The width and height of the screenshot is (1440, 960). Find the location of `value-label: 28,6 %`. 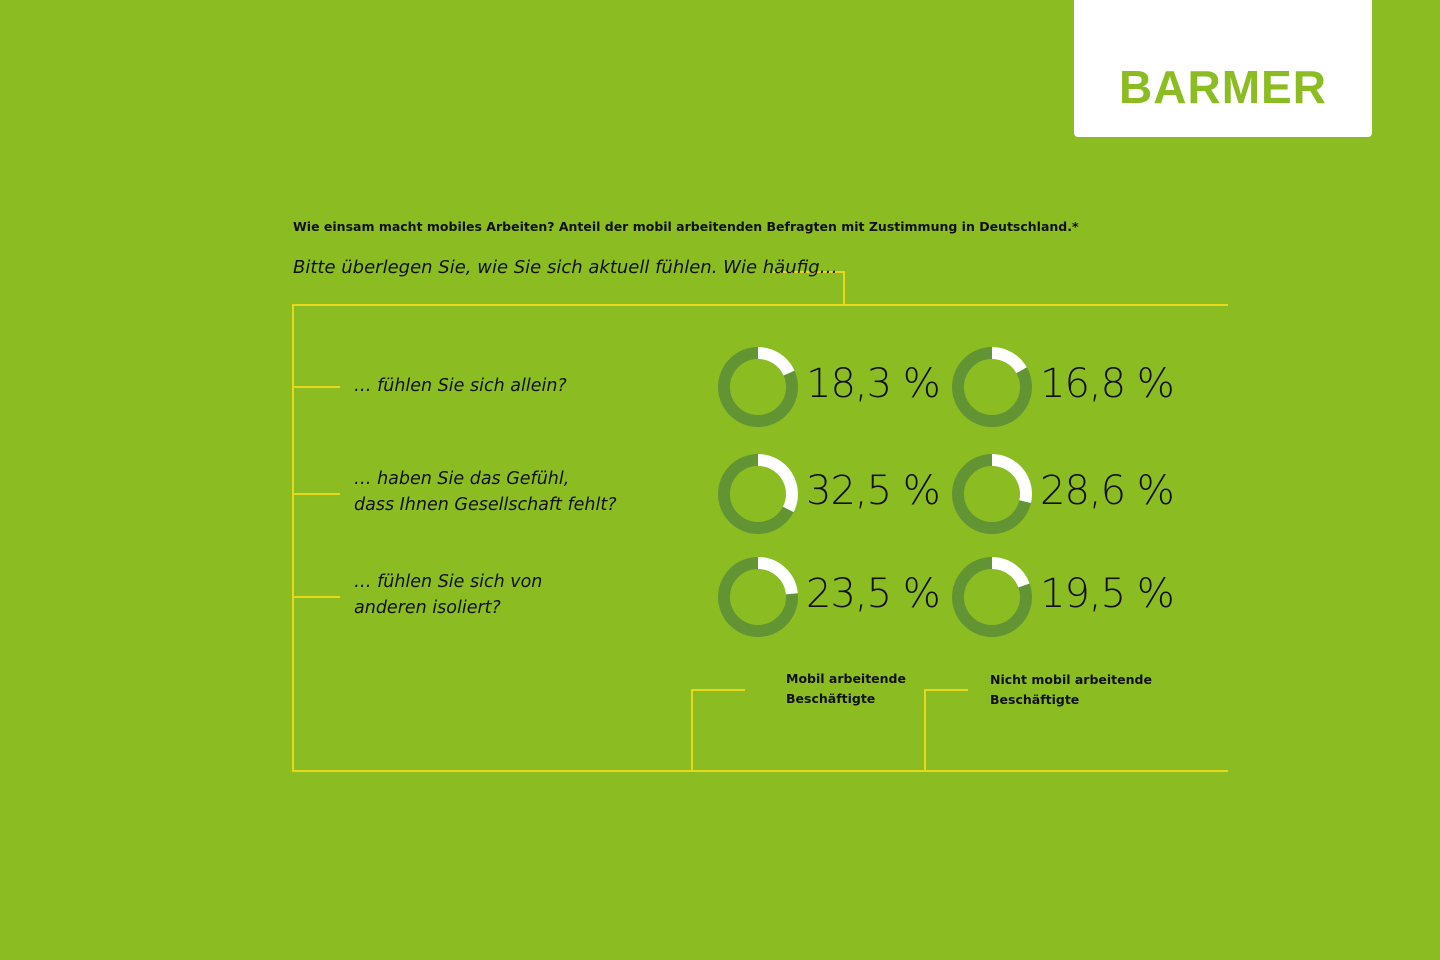

value-label: 28,6 % is located at coordinates (1107, 491).